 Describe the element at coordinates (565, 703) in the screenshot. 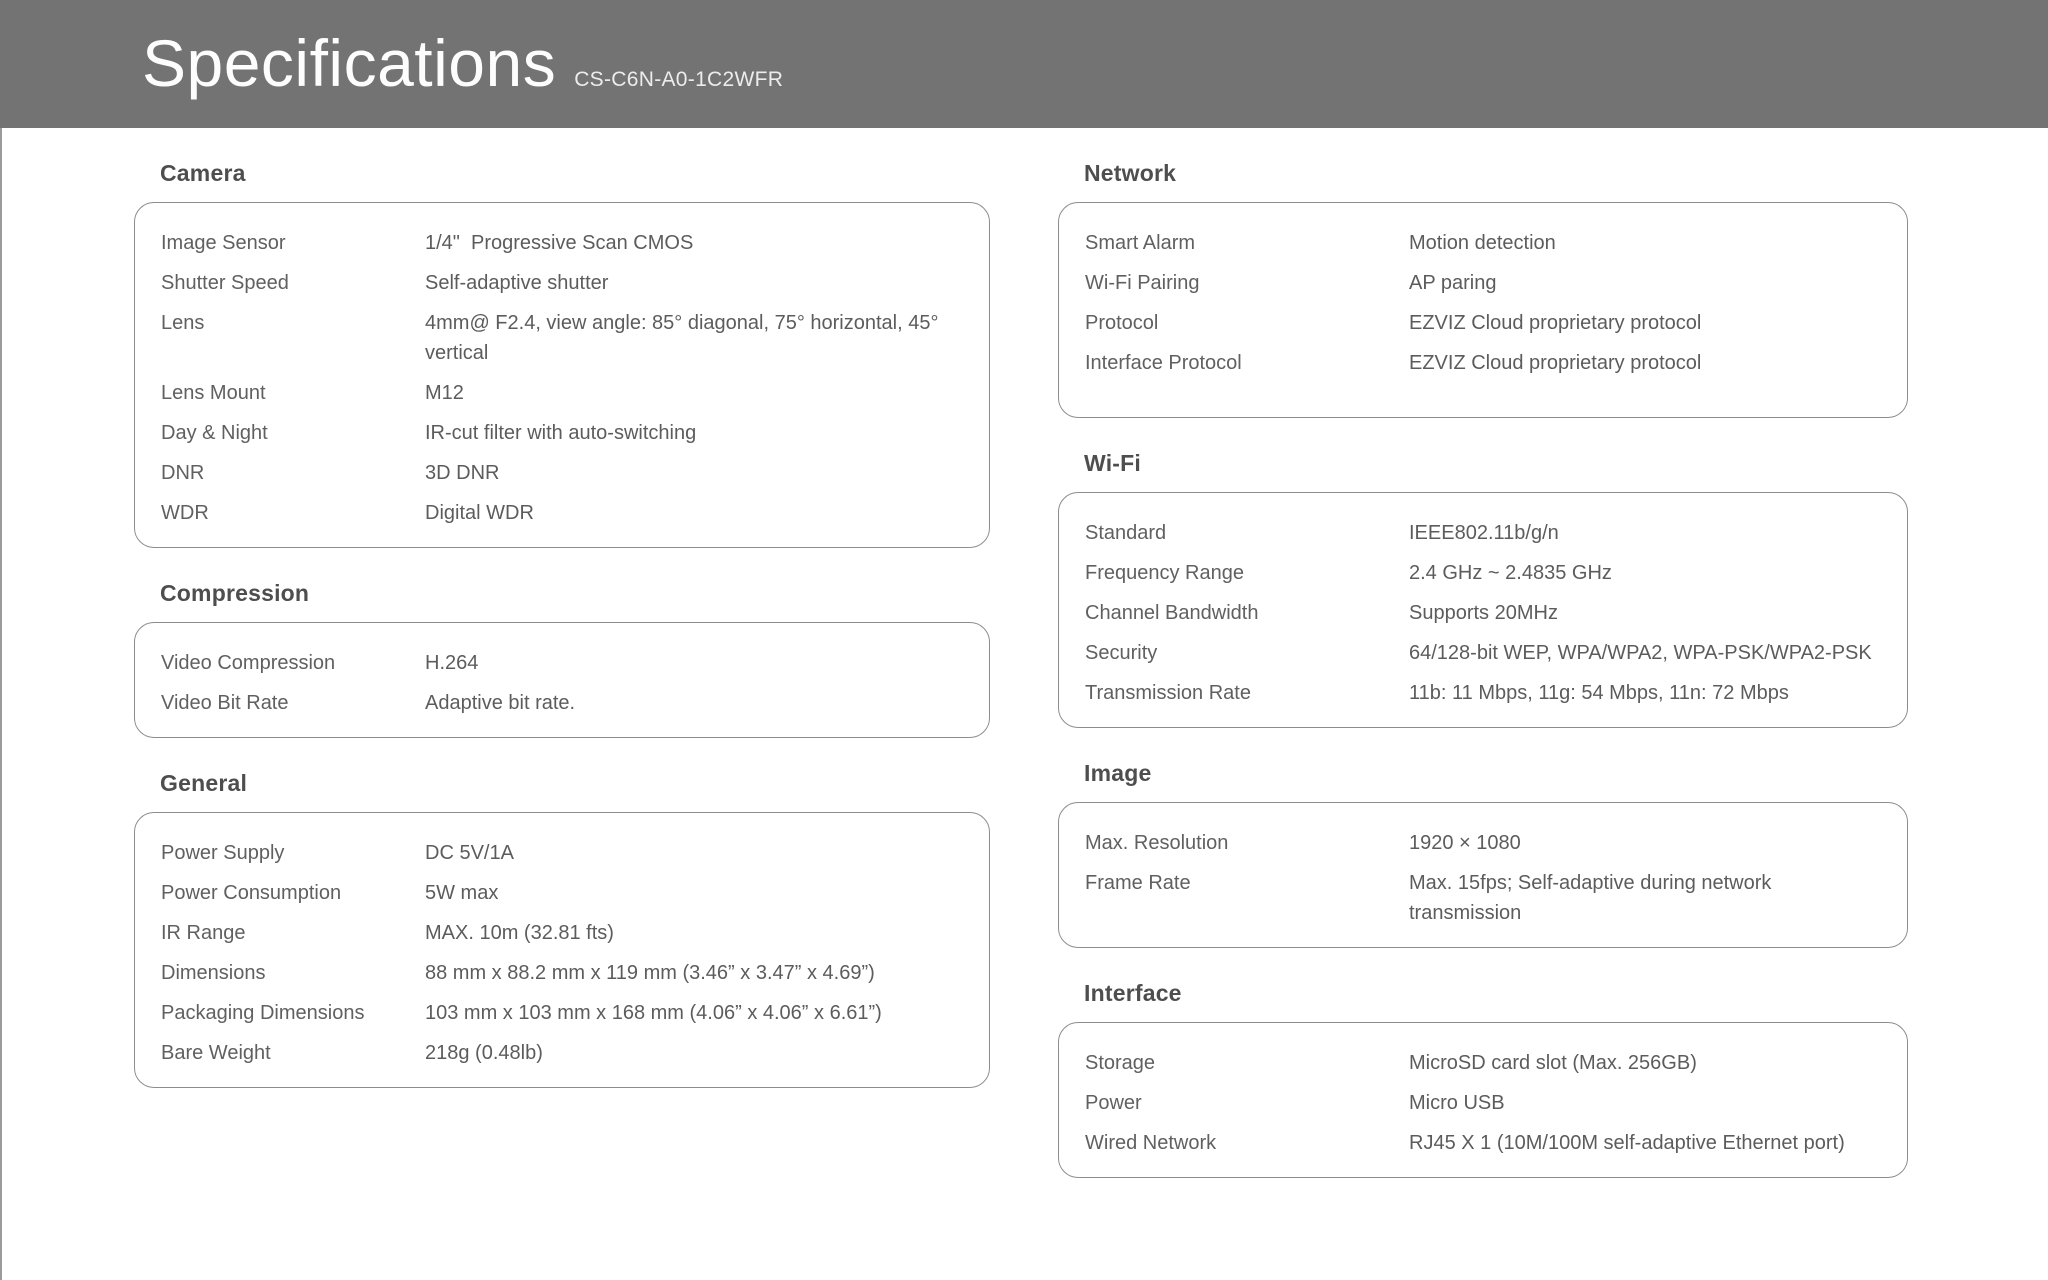

I see `spec-row: Video Bit Rate Adaptive bit rate.` at that location.